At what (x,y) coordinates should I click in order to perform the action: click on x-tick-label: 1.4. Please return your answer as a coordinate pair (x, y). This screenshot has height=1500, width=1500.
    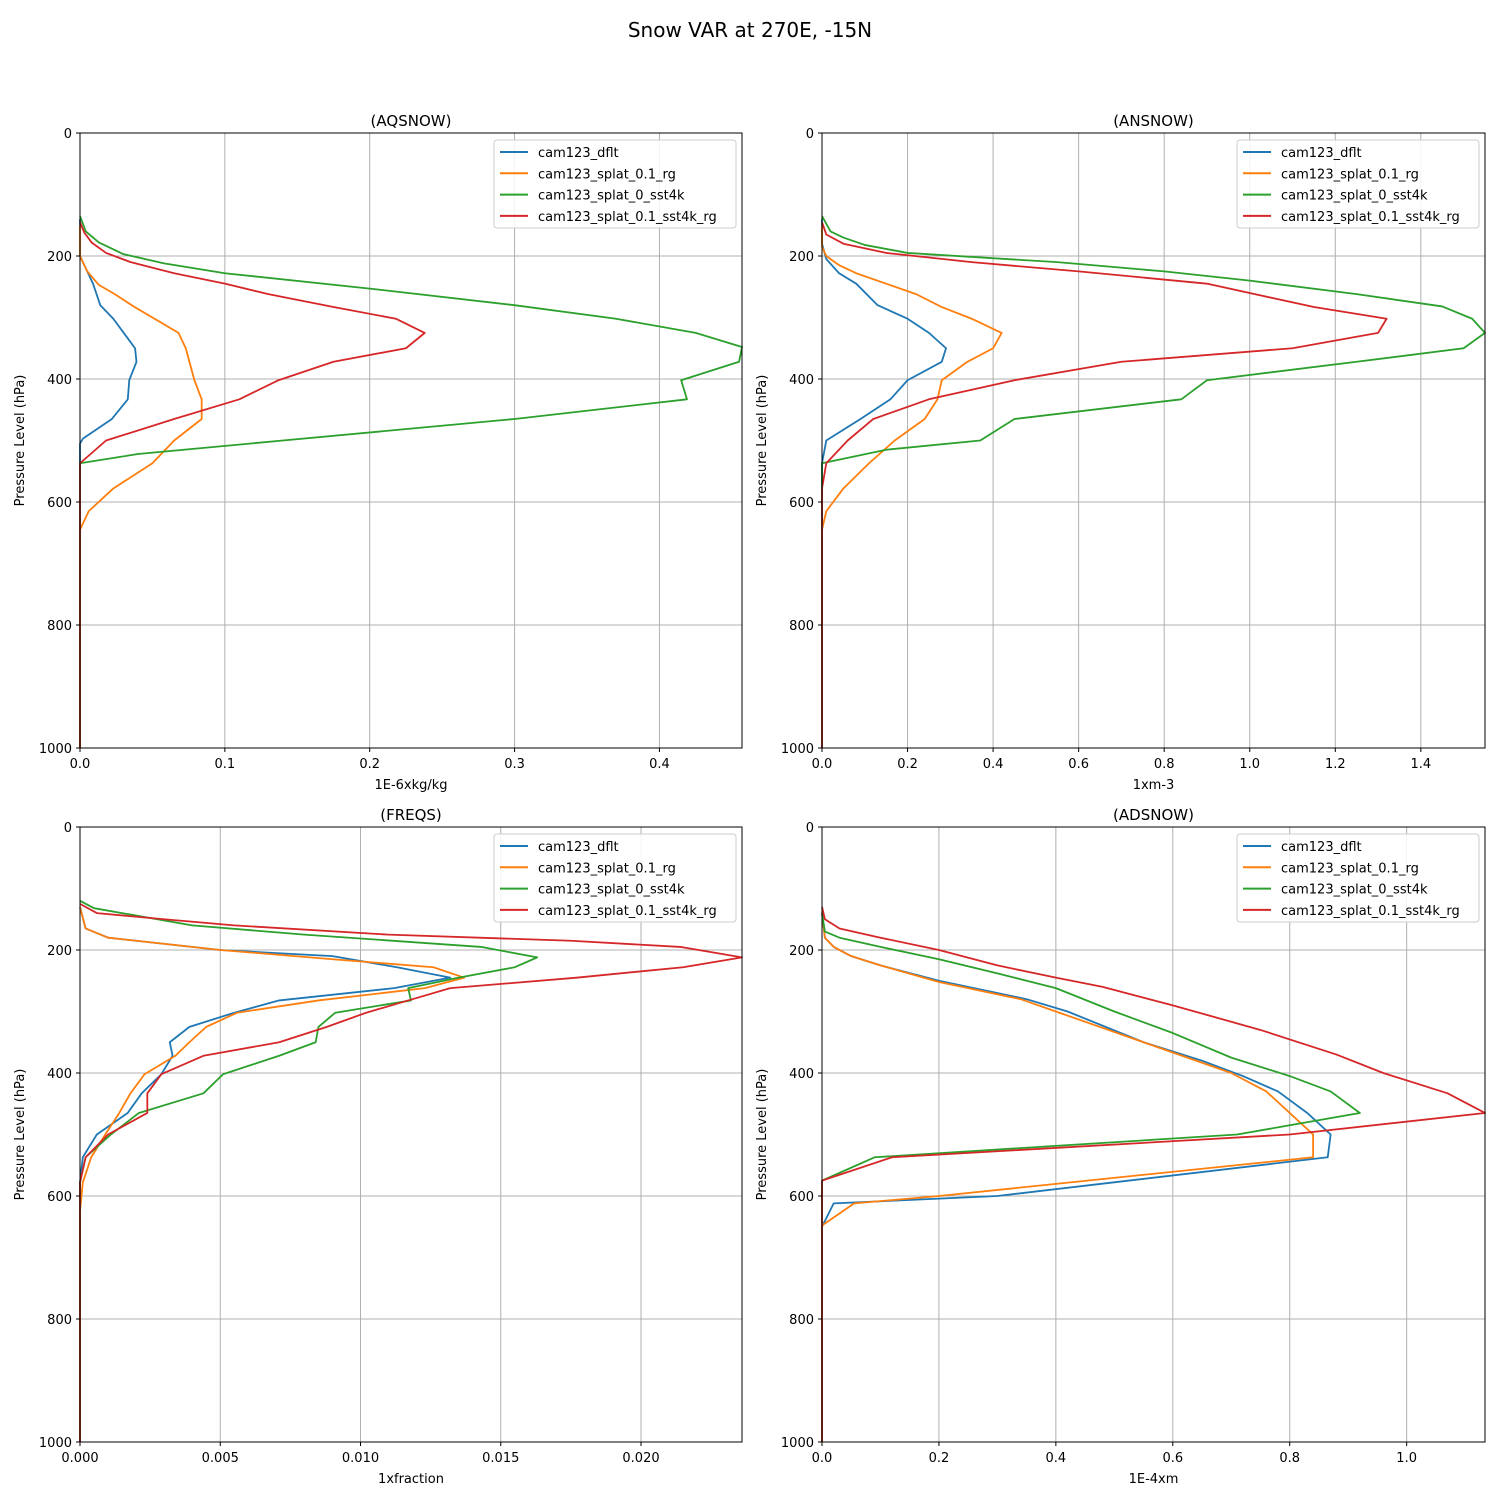
    Looking at the image, I should click on (1420, 764).